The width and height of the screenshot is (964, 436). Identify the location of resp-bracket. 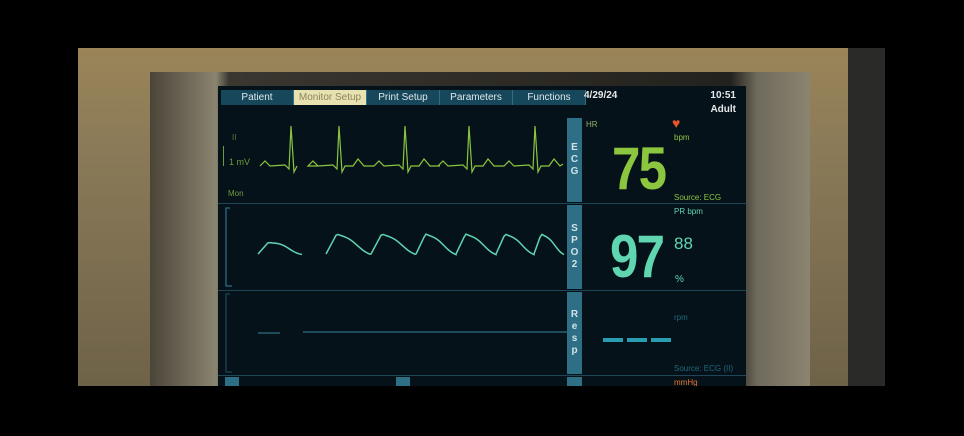
(228, 333).